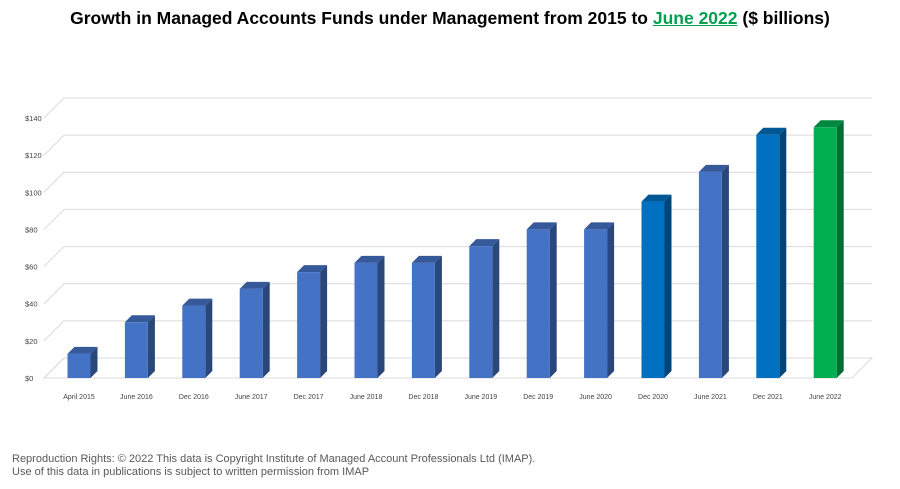 Image resolution: width=900 pixels, height=489 pixels. I want to click on x-tick-label: Dec 2017, so click(309, 397).